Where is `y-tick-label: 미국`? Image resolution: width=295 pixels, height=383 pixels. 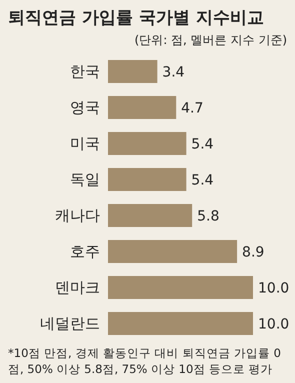
y-tick-label: 미국 is located at coordinates (85, 143).